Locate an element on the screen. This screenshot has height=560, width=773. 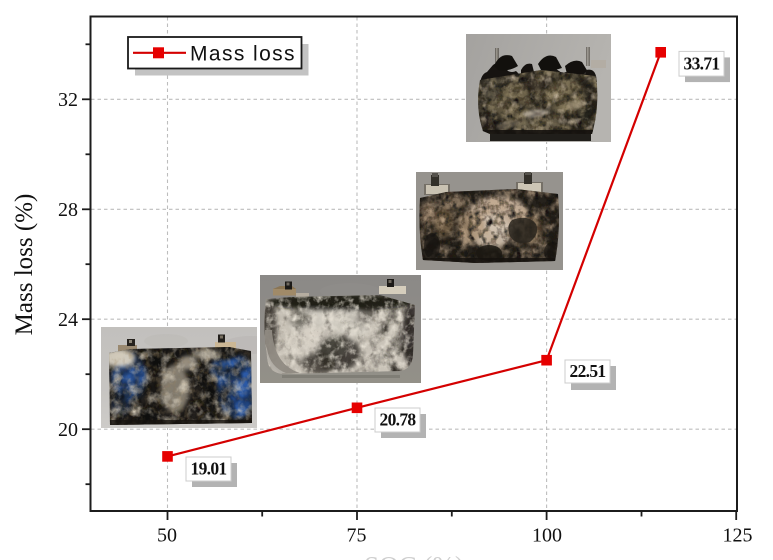
svg-text: 100 is located at coordinates (547, 536).